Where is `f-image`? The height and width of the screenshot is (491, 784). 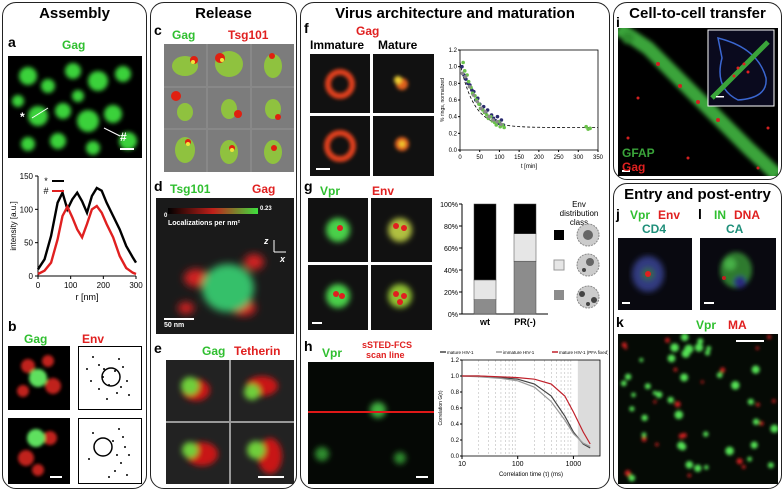
f-image is located at coordinates (372, 115).